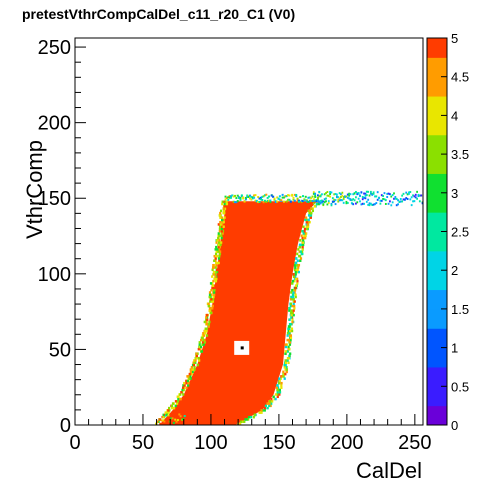 The image size is (500, 500). What do you see at coordinates (242, 348) in the screenshot?
I see `hole-dot` at bounding box center [242, 348].